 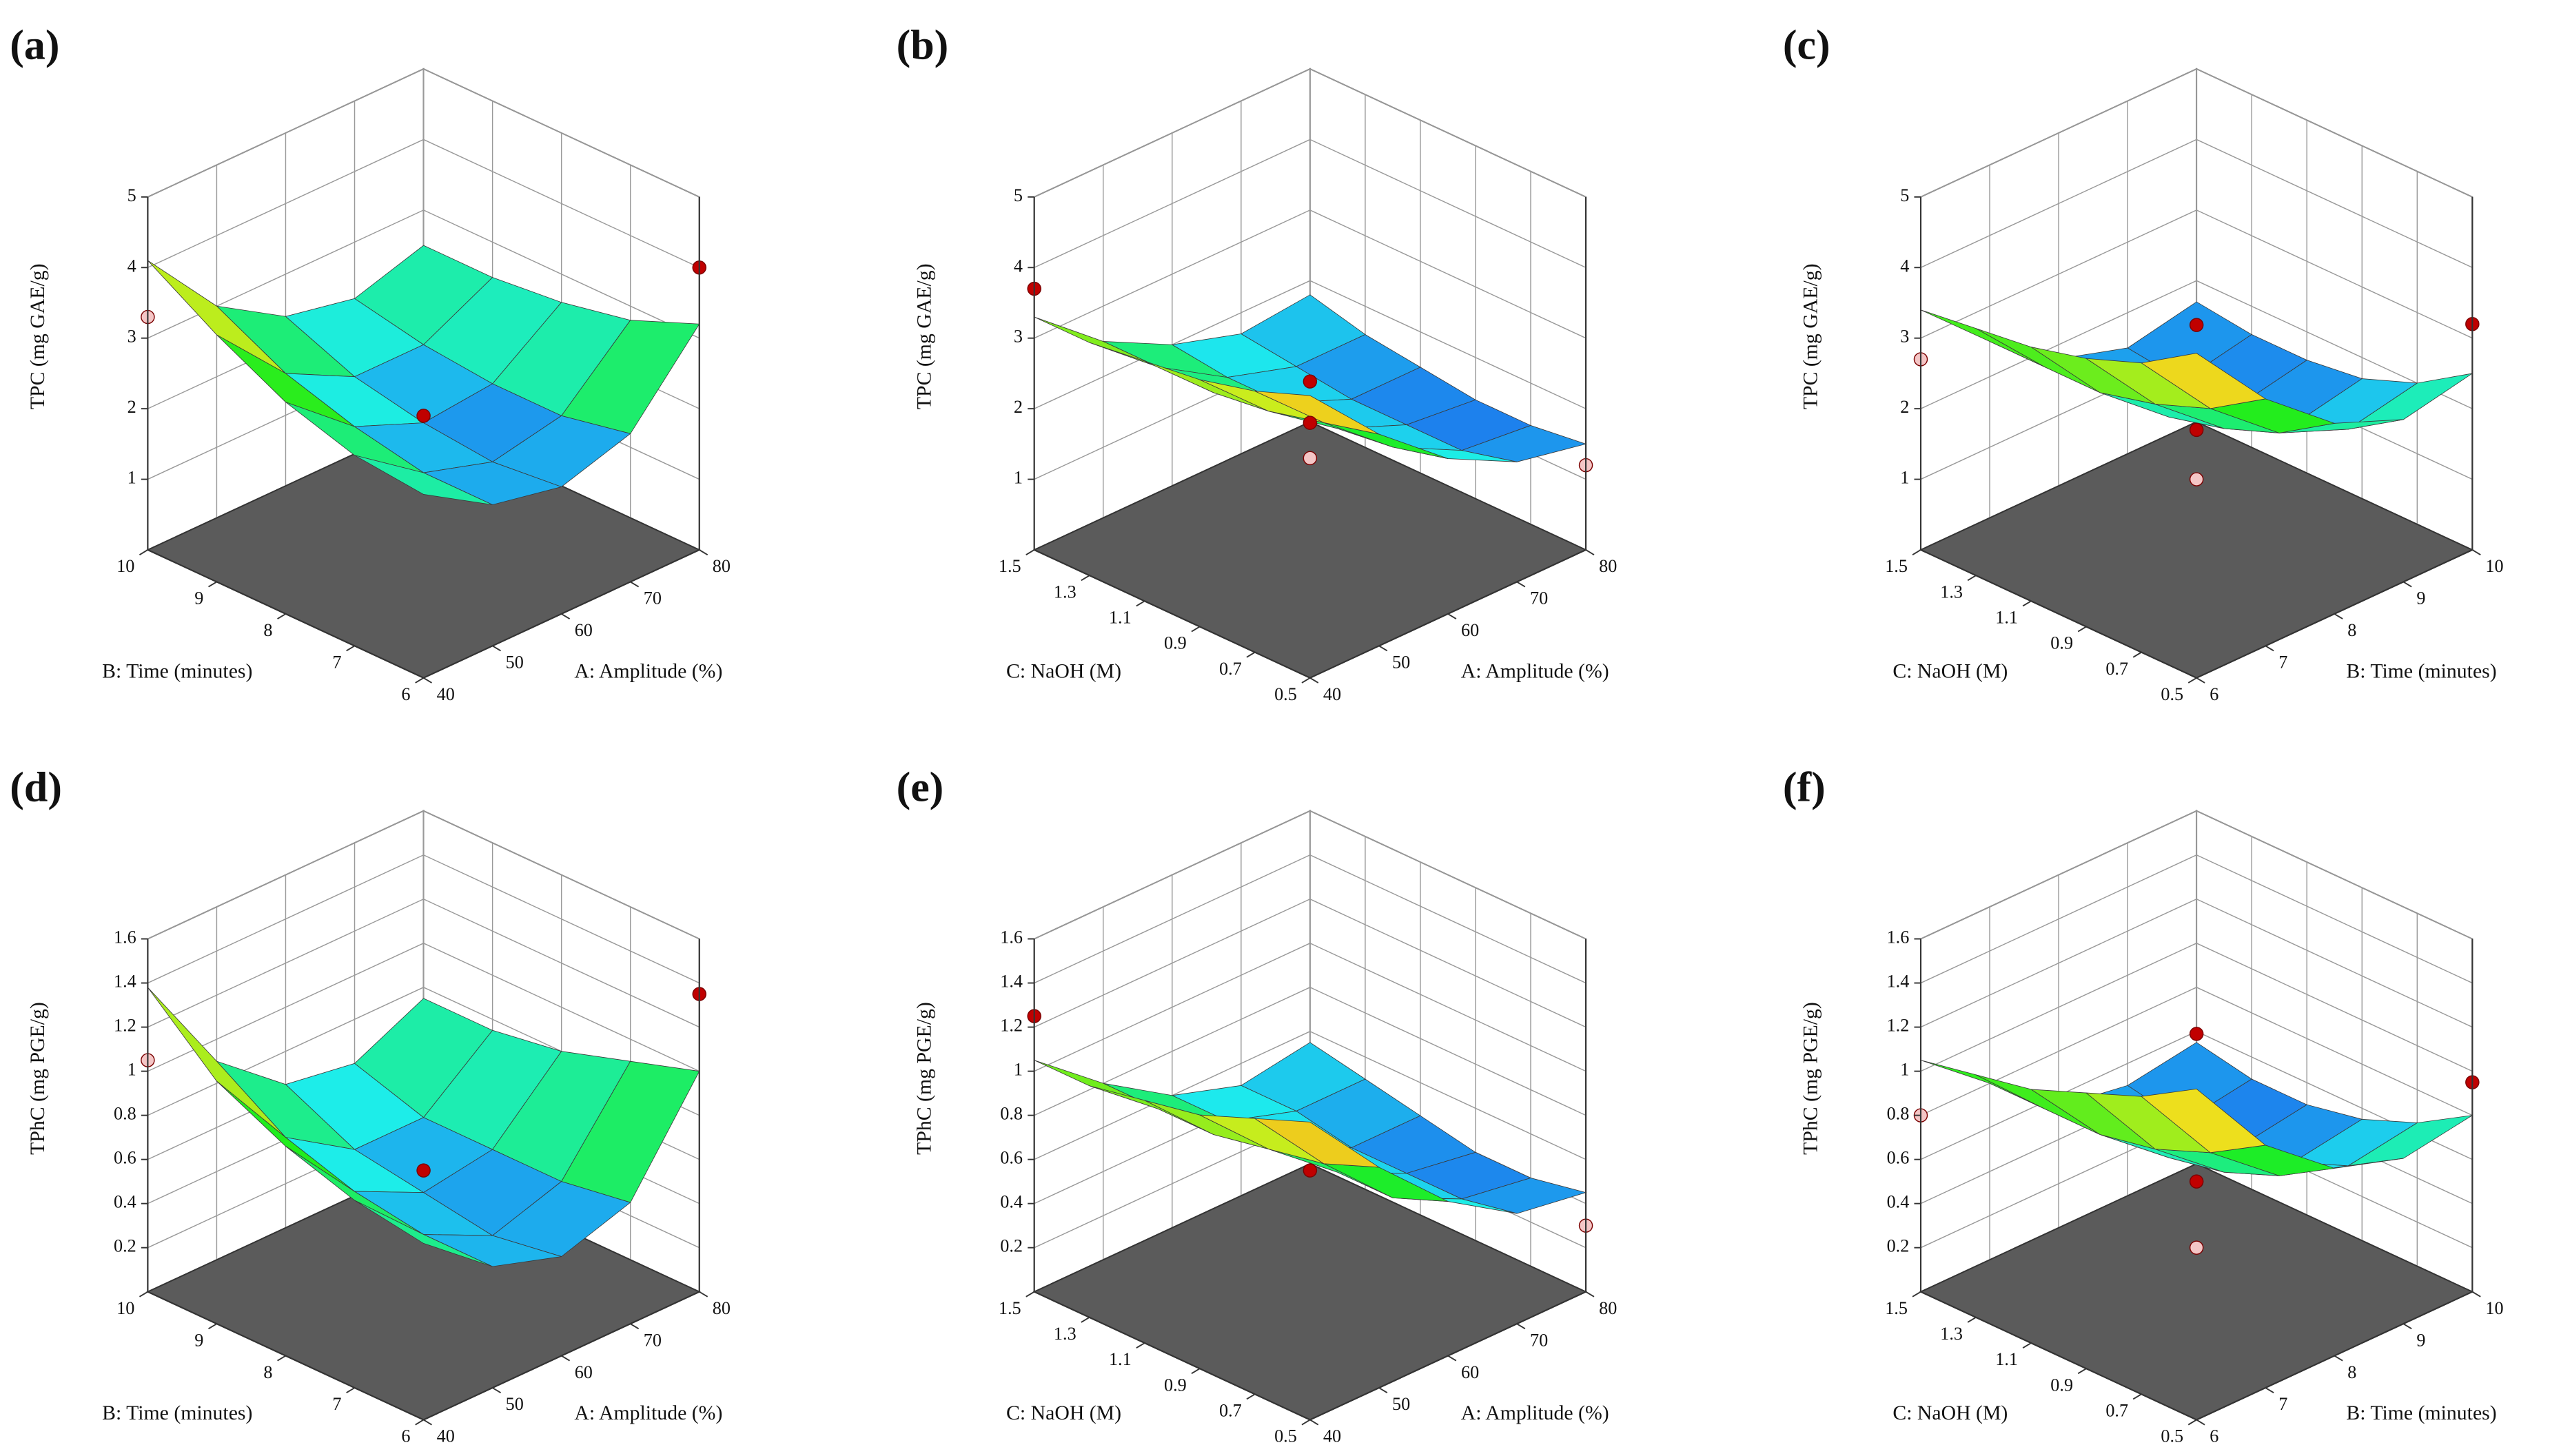 What do you see at coordinates (2420, 598) in the screenshot?
I see `x-tick-label: 9` at bounding box center [2420, 598].